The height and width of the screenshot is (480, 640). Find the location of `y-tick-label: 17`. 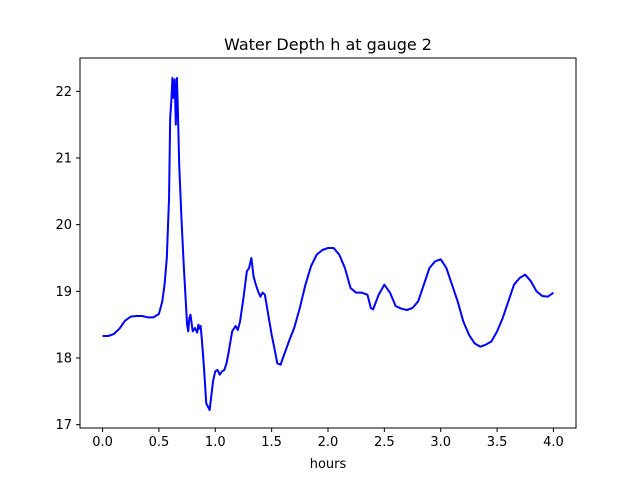

y-tick-label: 17 is located at coordinates (63, 425).